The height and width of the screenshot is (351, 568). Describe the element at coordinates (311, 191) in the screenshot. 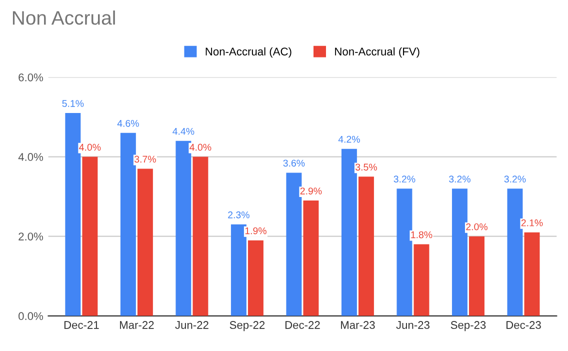

I see `data-label: 2.9%` at that location.